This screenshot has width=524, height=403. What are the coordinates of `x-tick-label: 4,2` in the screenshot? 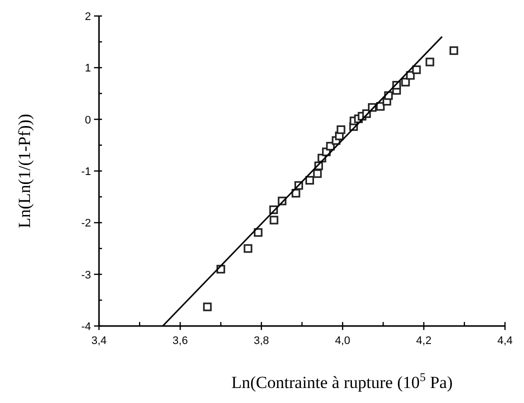 It's located at (424, 341).